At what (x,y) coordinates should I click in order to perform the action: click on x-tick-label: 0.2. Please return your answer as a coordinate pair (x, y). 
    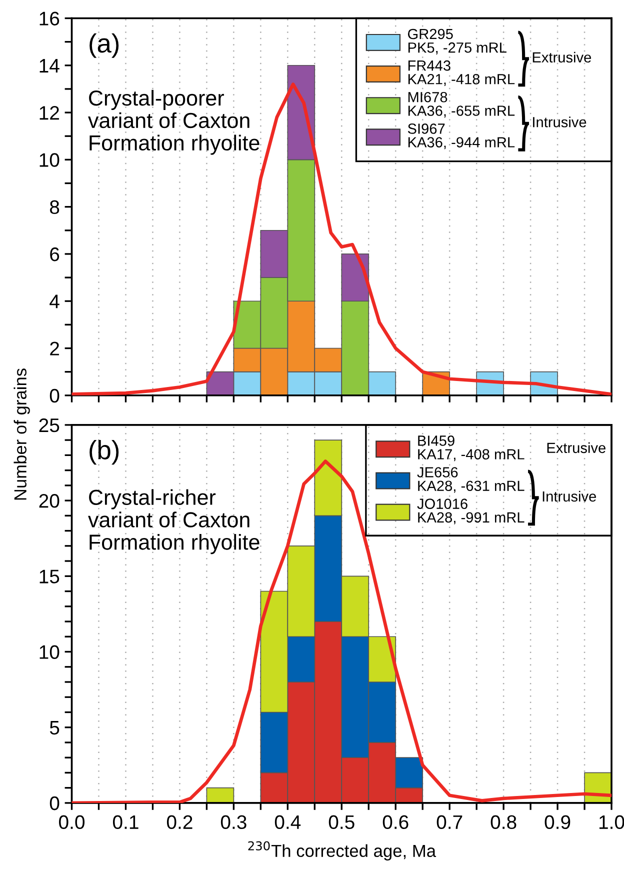
    Looking at the image, I should click on (179, 822).